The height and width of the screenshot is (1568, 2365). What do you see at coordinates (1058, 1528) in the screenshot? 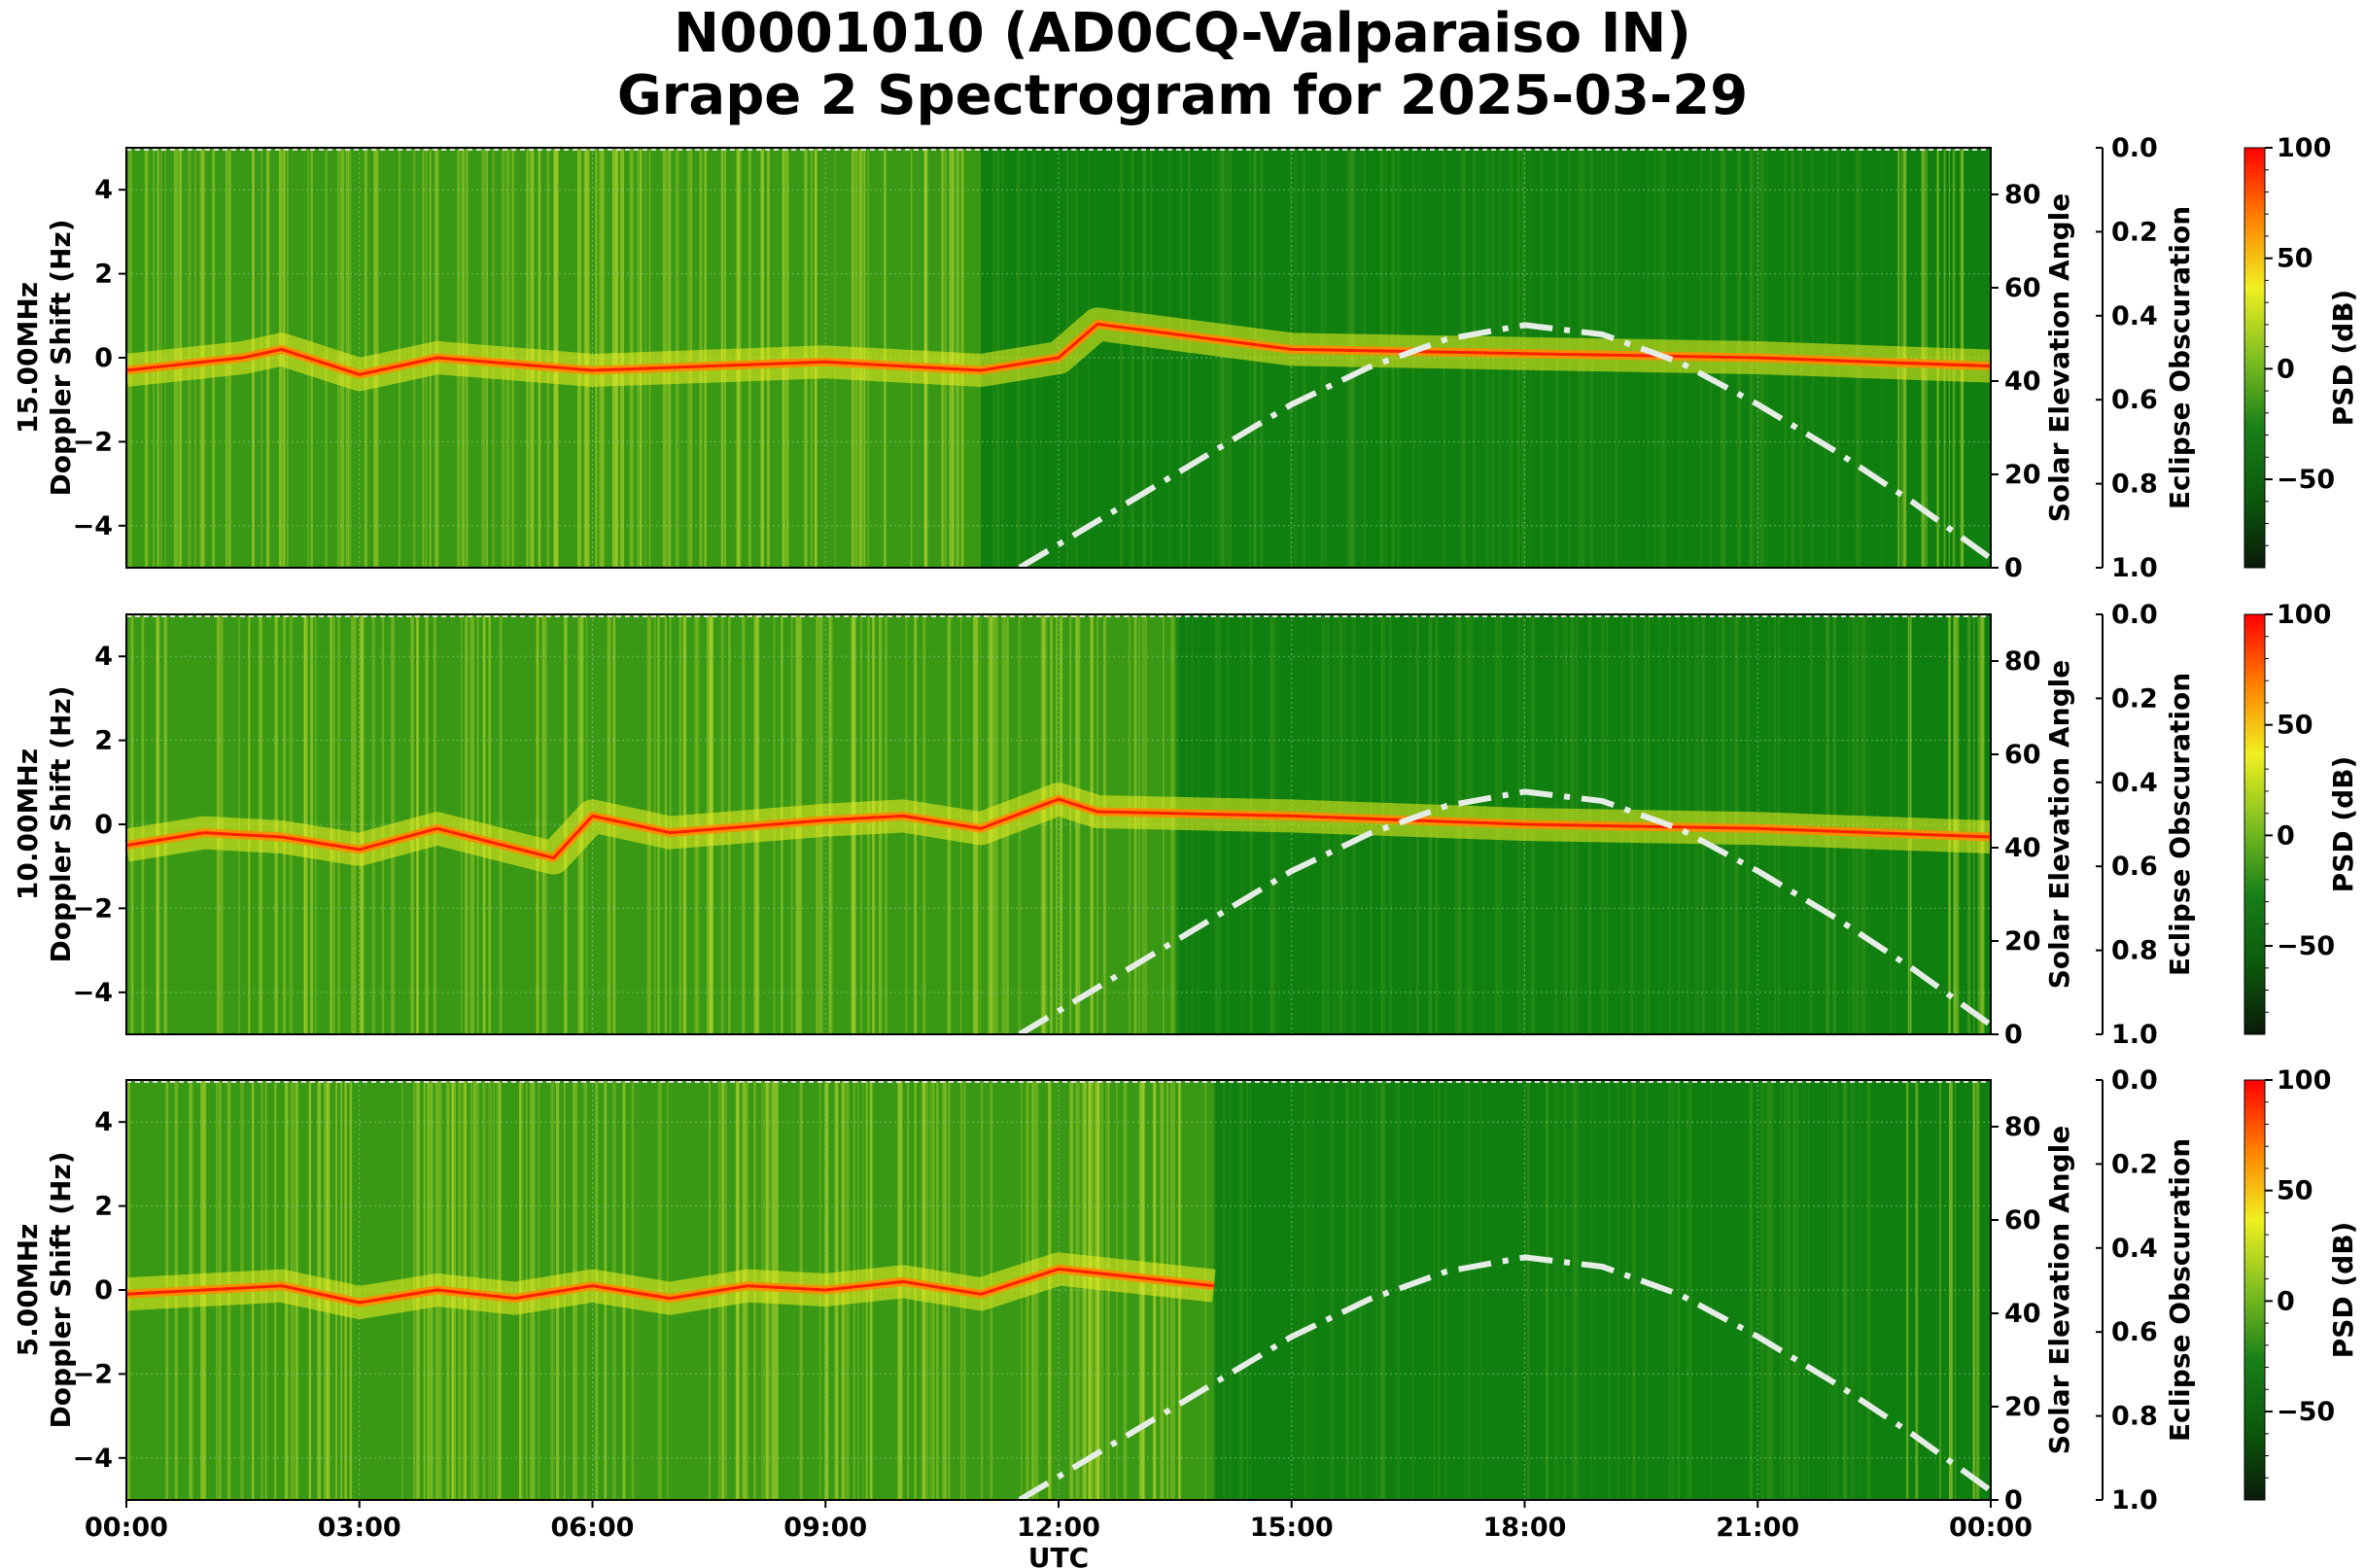
I see `x-tick-label: 12:00` at bounding box center [1058, 1528].